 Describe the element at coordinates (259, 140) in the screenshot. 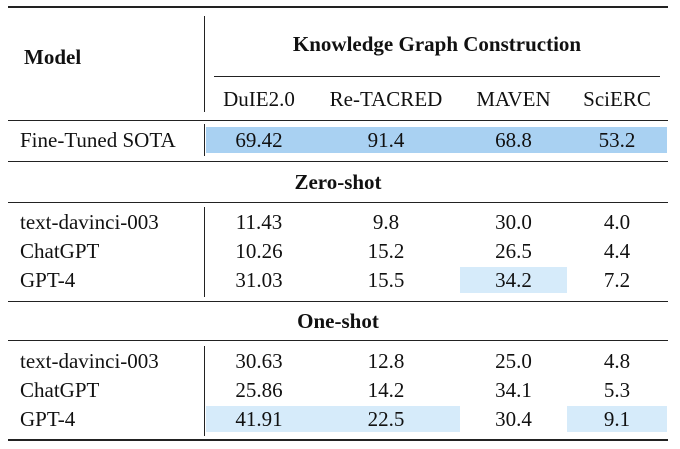

I see `sota-duie: 69.42` at that location.